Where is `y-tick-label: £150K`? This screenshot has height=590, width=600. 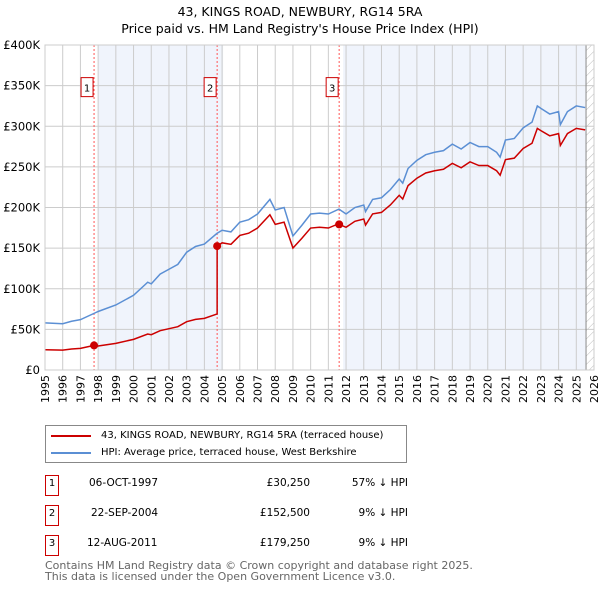 y-tick-label: £150K is located at coordinates (21, 248).